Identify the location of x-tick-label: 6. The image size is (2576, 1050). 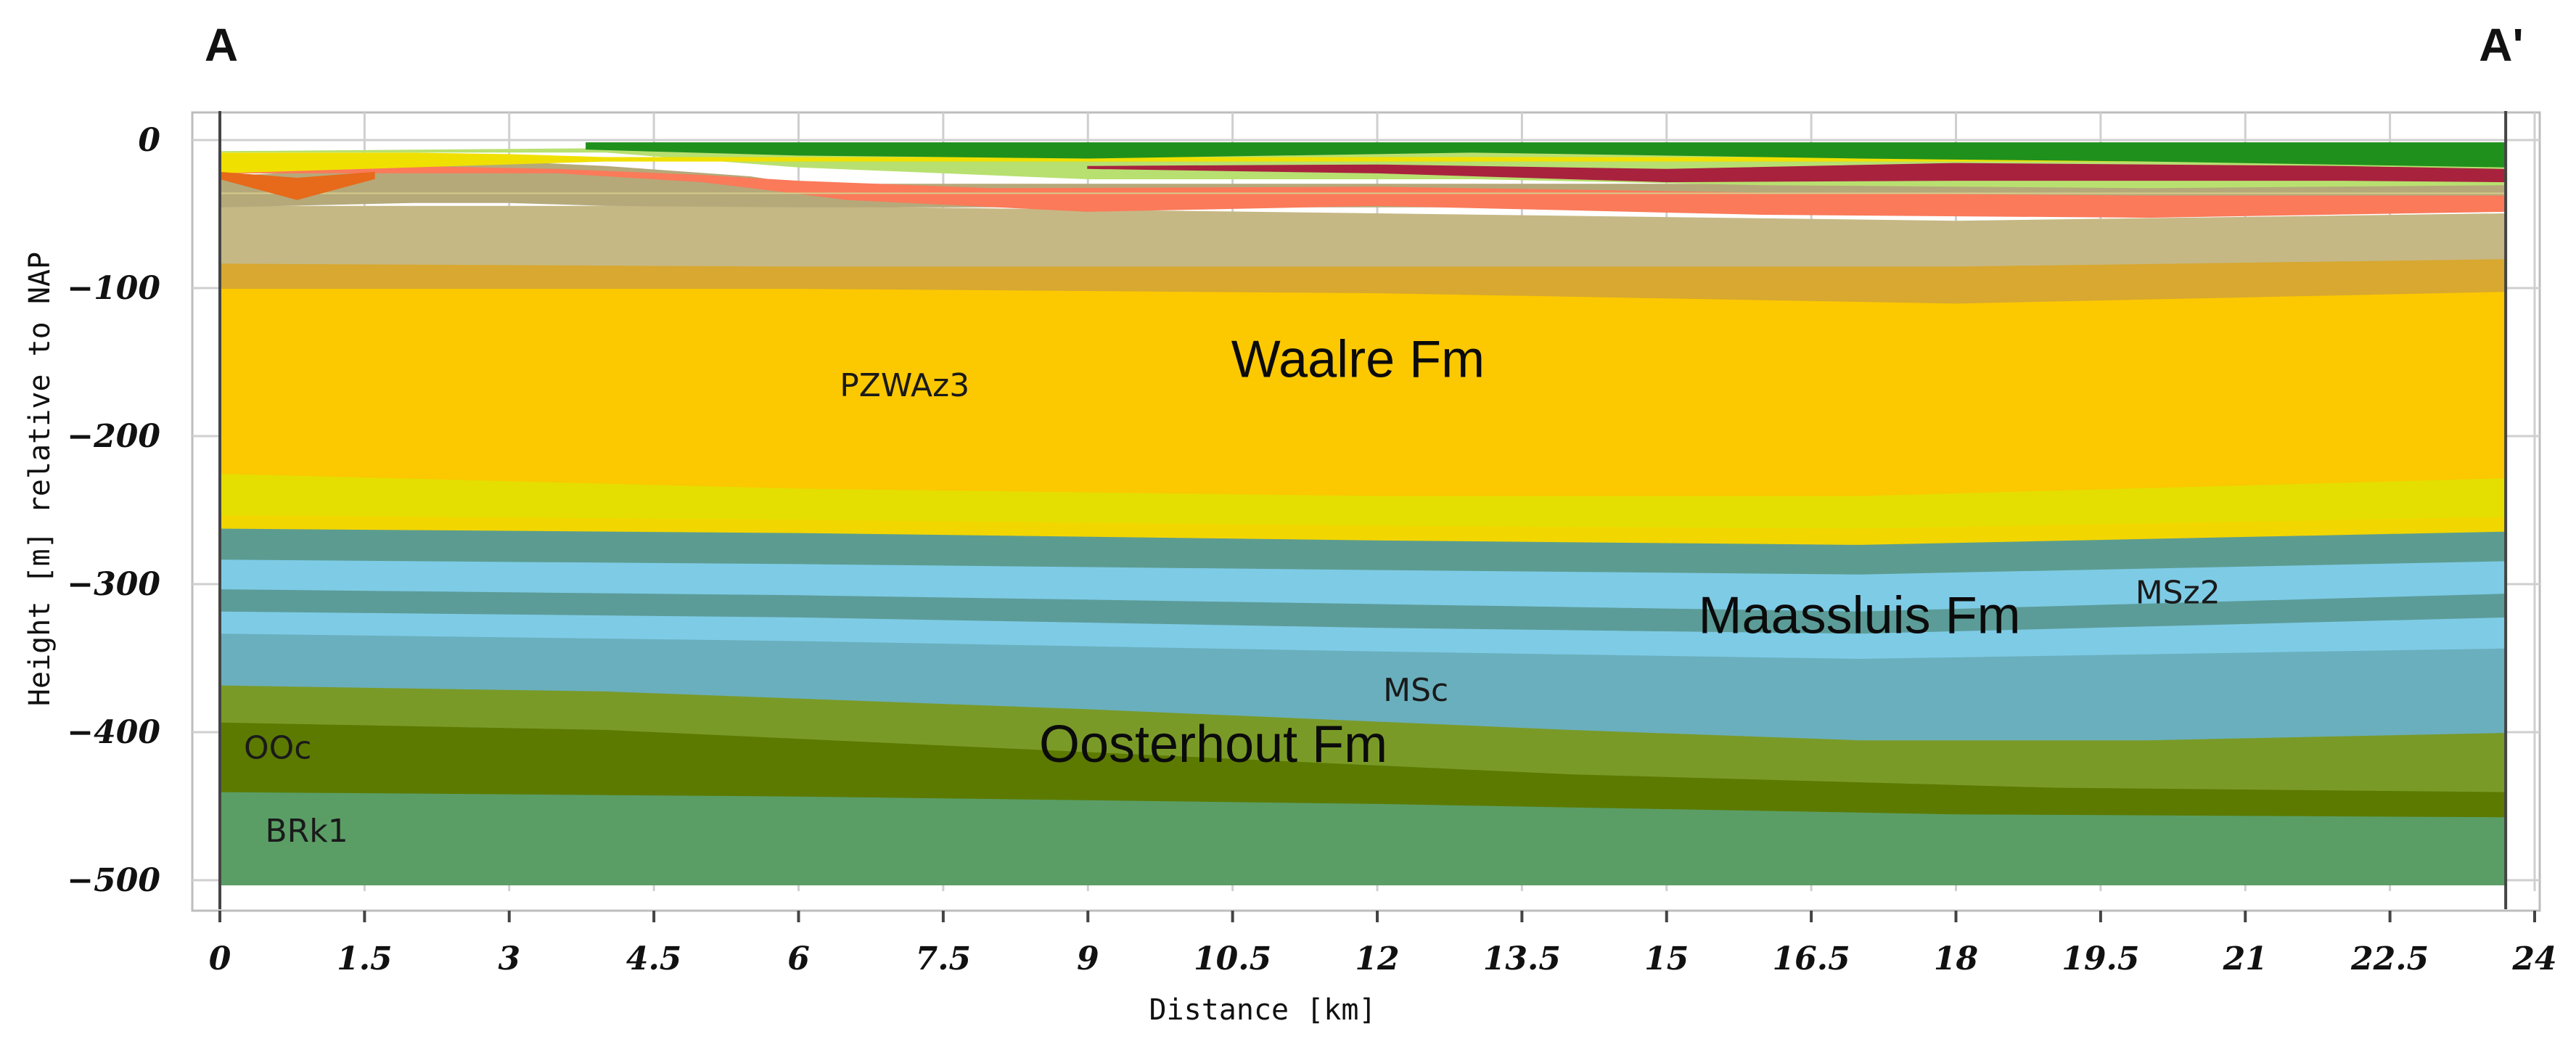
(798, 958).